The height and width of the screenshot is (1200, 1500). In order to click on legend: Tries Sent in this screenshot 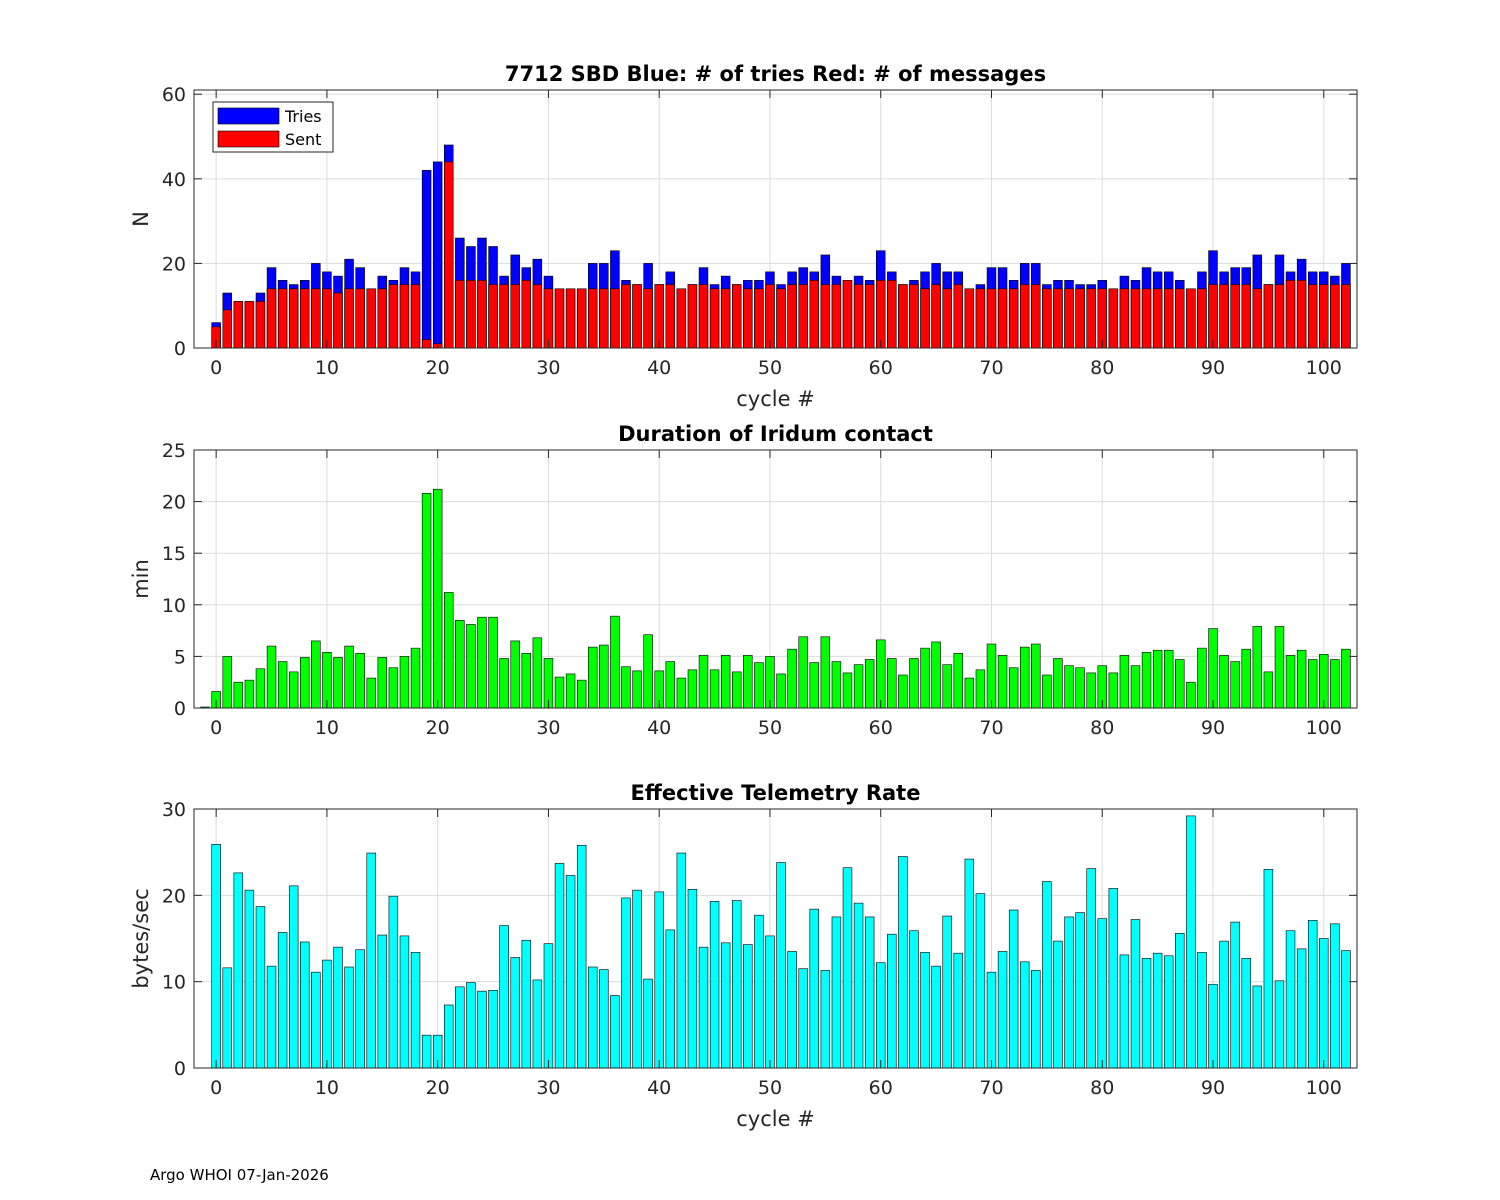, I will do `click(273, 127)`.